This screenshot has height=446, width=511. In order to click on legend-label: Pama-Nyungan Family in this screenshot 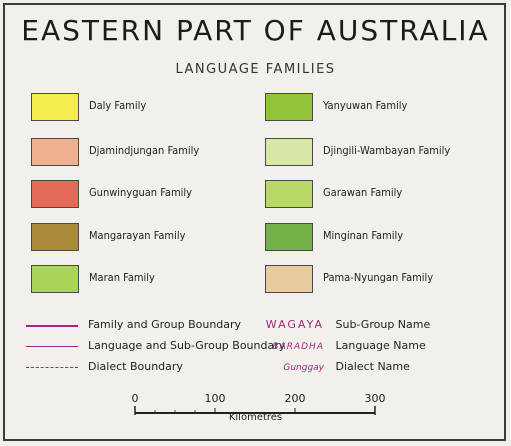, I will do `click(378, 277)`.